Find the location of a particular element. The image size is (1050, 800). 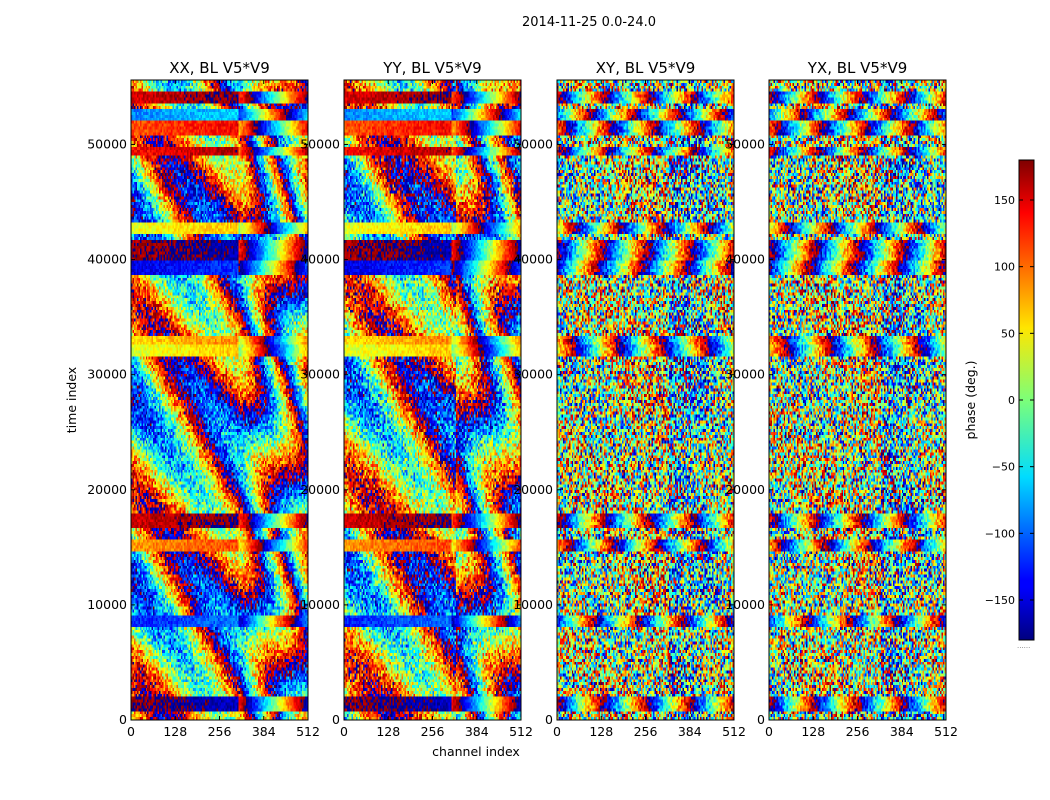

panel-yy-heatmap is located at coordinates (432, 400).